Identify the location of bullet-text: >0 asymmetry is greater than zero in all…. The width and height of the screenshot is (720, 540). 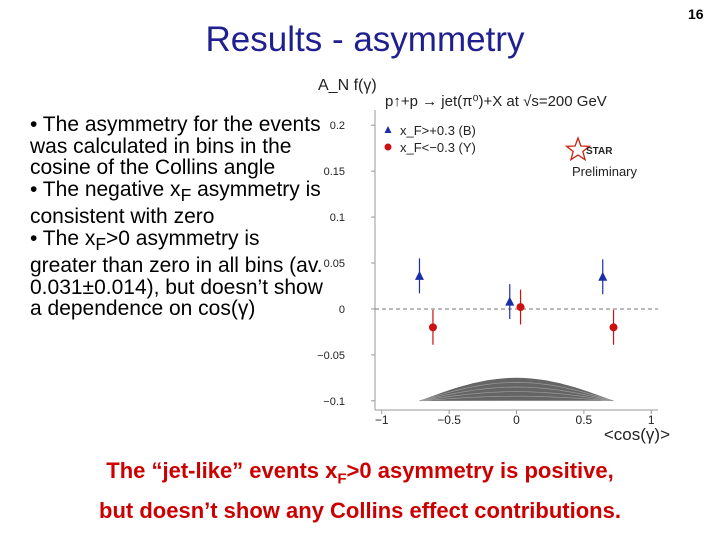
(176, 273).